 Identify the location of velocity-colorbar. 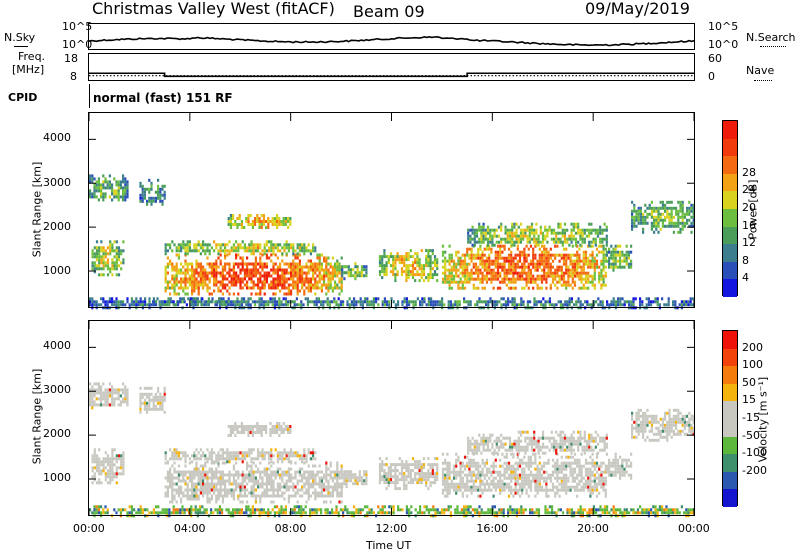
(730, 418).